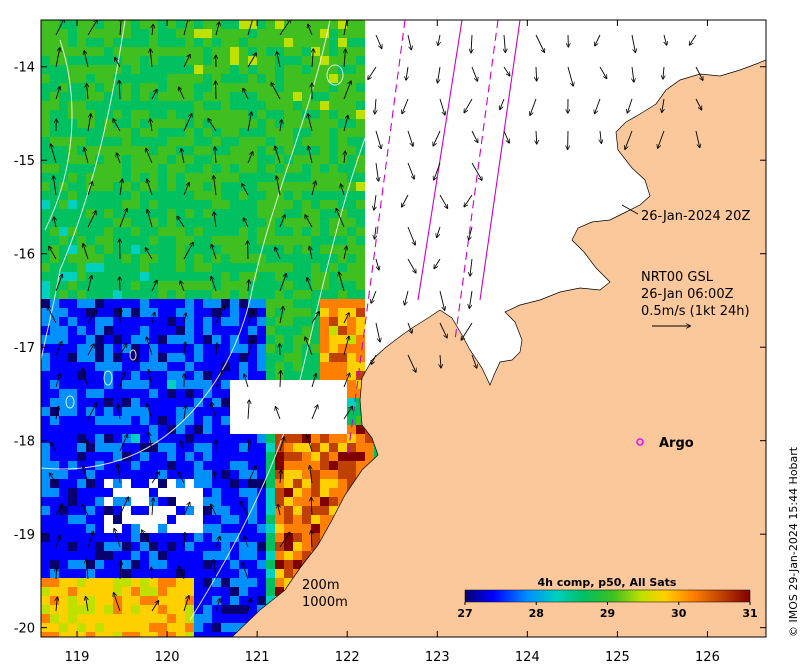 The width and height of the screenshot is (810, 672). I want to click on y-tick-label: -15, so click(24, 161).